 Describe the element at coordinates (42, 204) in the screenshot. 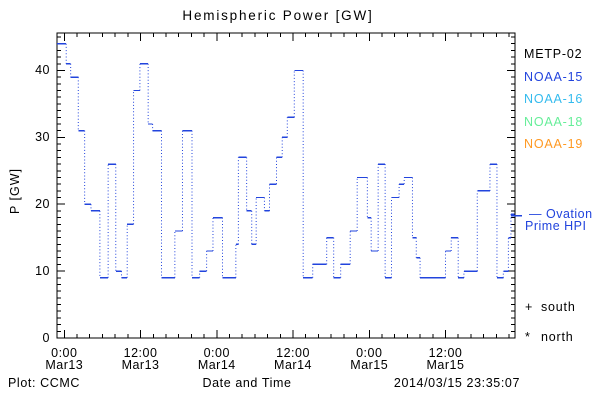

I see `y-tick-label-20: 20` at that location.